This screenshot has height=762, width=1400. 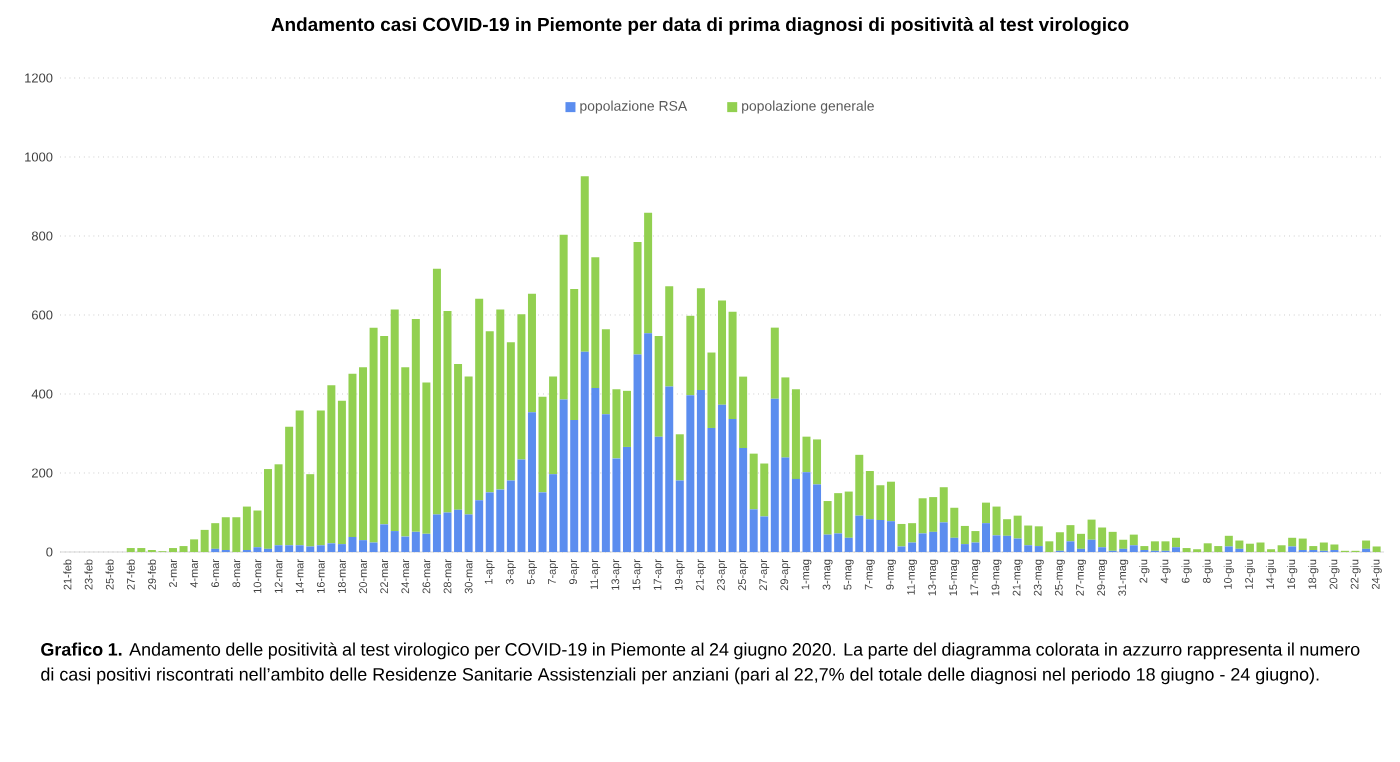 I want to click on chart-title: Andamento casi COVID-19 in Piemonte per data di prima diagnosi di positività al test virologico, so click(x=700, y=26).